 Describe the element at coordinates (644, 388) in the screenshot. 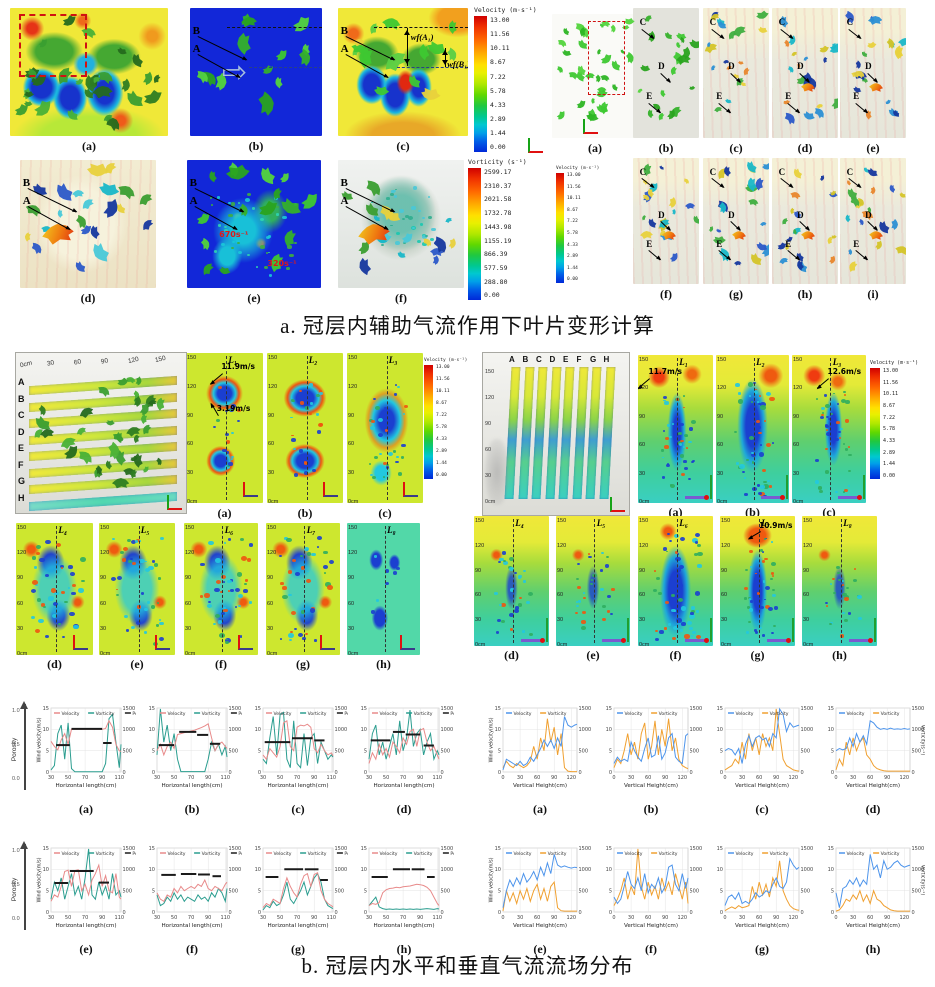

I see `axis-tick-label: 120` at that location.